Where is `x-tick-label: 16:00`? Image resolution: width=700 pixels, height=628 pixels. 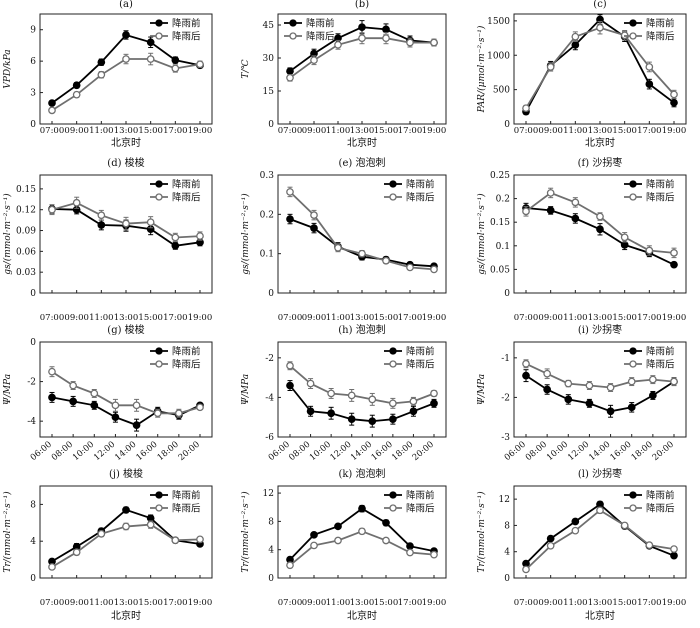
x-tick-label: 16:00 is located at coordinates (620, 451).